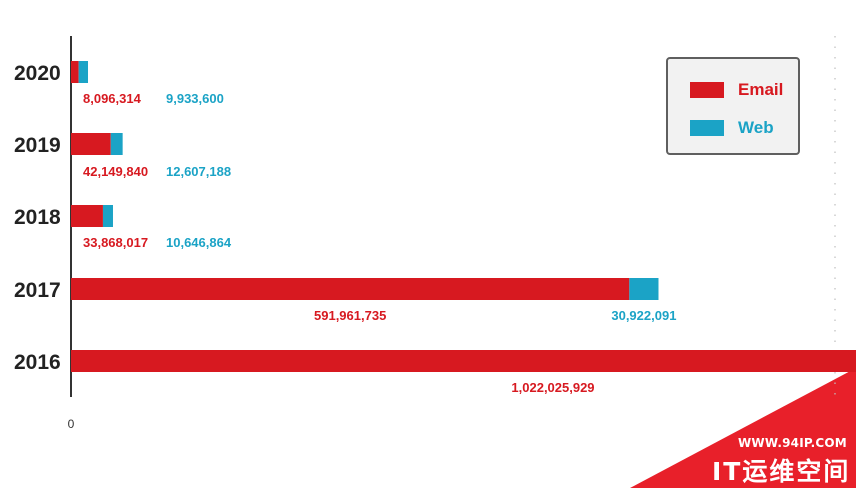 Image resolution: width=856 pixels, height=488 pixels. Describe the element at coordinates (761, 89) in the screenshot. I see `legend-label-email: Email` at that location.